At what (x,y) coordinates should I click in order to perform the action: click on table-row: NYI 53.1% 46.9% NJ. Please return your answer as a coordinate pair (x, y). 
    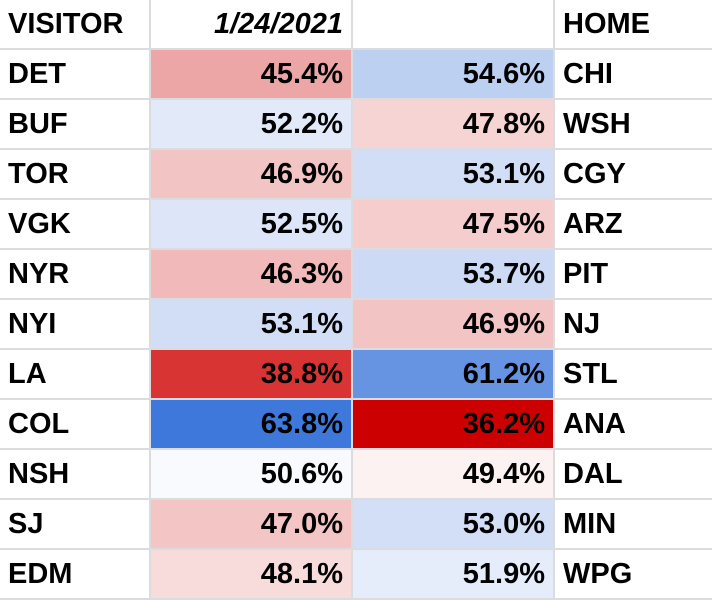
    Looking at the image, I should click on (356, 324).